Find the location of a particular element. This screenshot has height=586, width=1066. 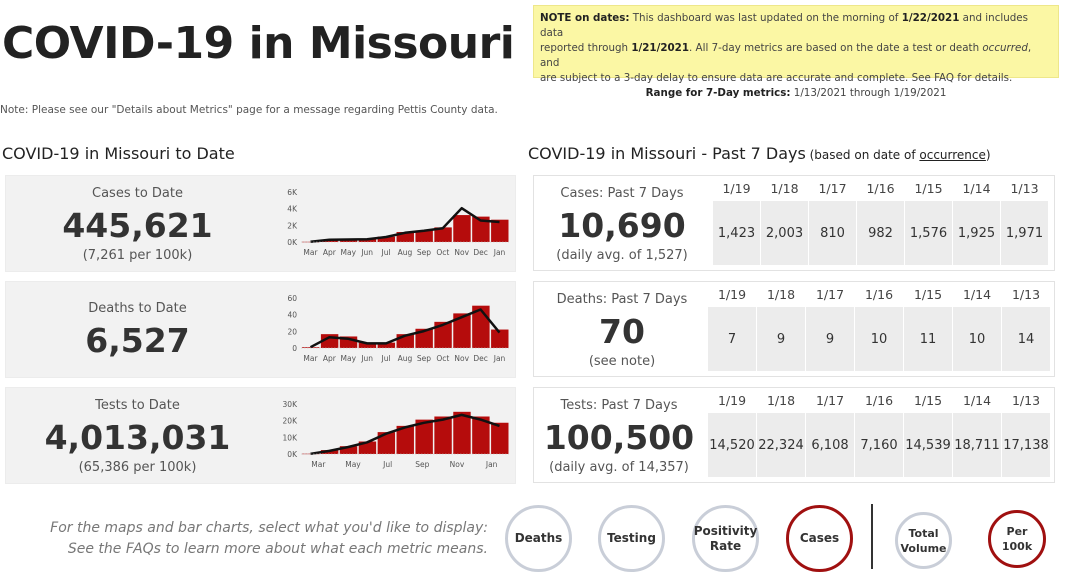

day-column: 1/18 2,003 is located at coordinates (784, 222).